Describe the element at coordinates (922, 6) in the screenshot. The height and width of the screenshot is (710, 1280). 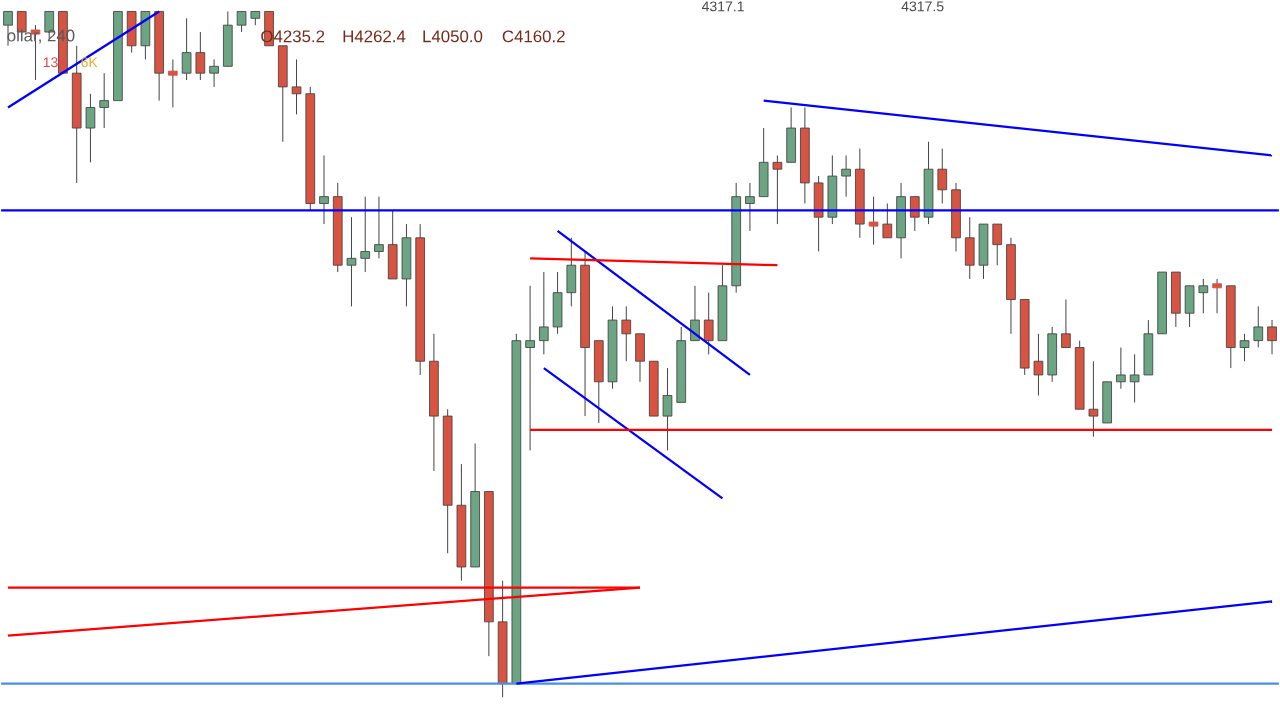
I see `text: 4317.5` at that location.